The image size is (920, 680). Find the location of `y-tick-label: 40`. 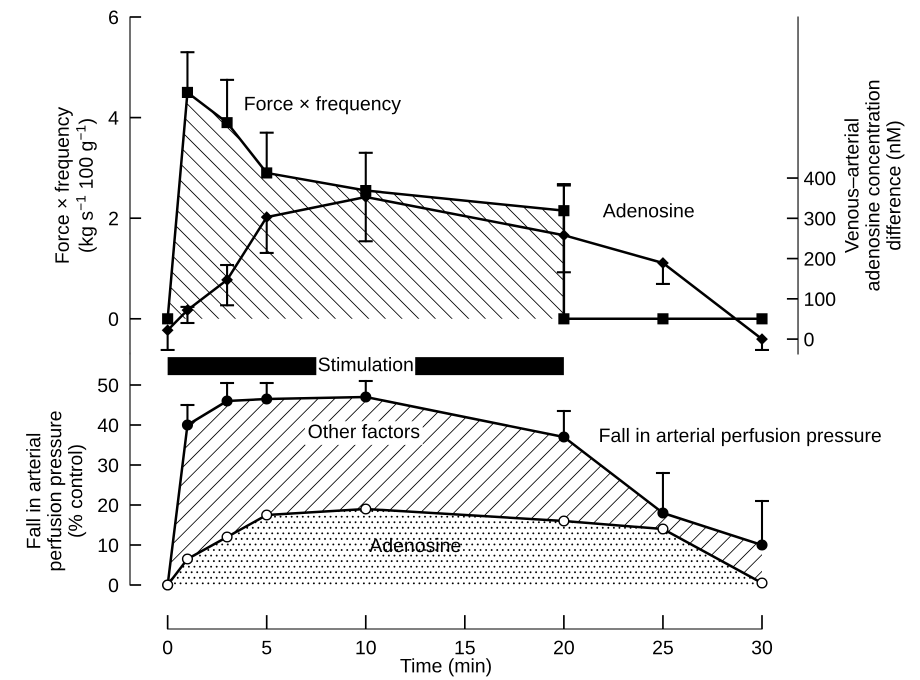

y-tick-label: 40 is located at coordinates (108, 425).